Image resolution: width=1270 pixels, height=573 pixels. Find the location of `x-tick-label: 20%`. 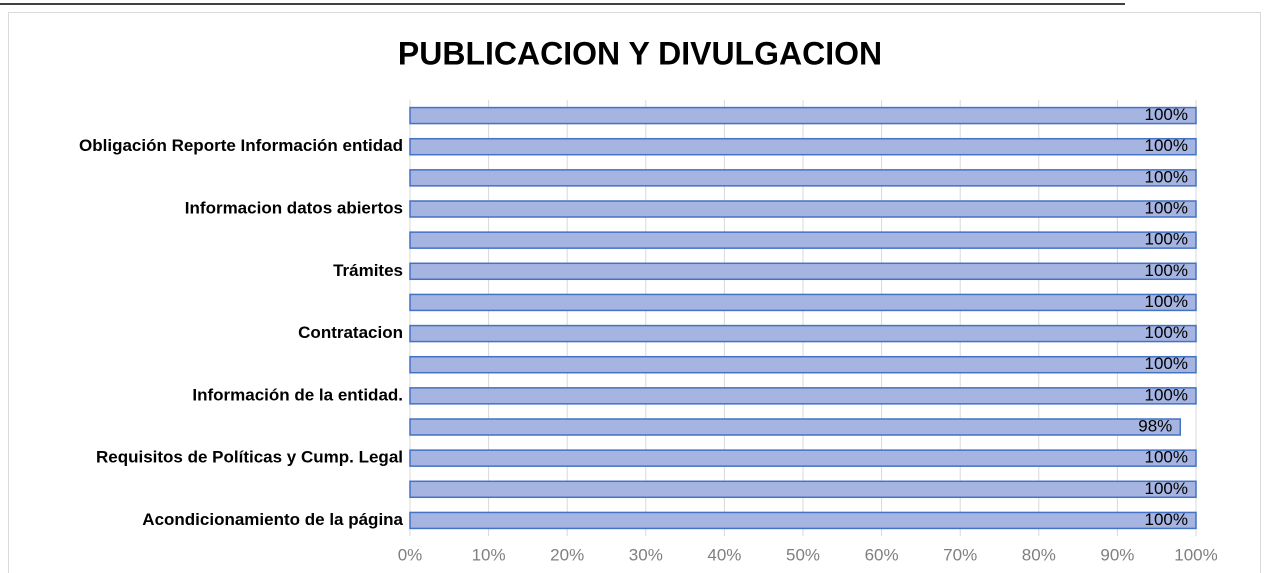

x-tick-label: 20% is located at coordinates (567, 554).